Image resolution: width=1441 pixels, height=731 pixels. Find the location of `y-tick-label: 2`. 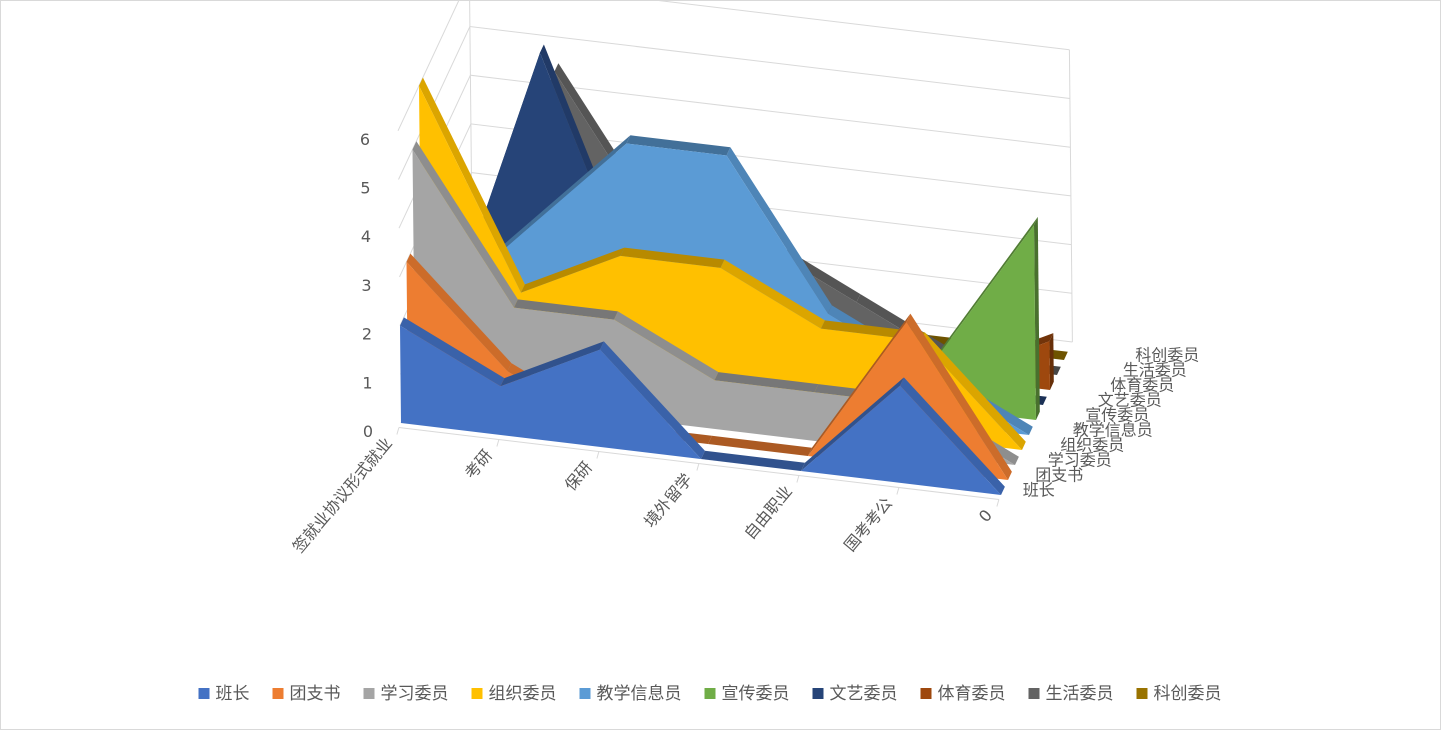

y-tick-label: 2 is located at coordinates (367, 334).